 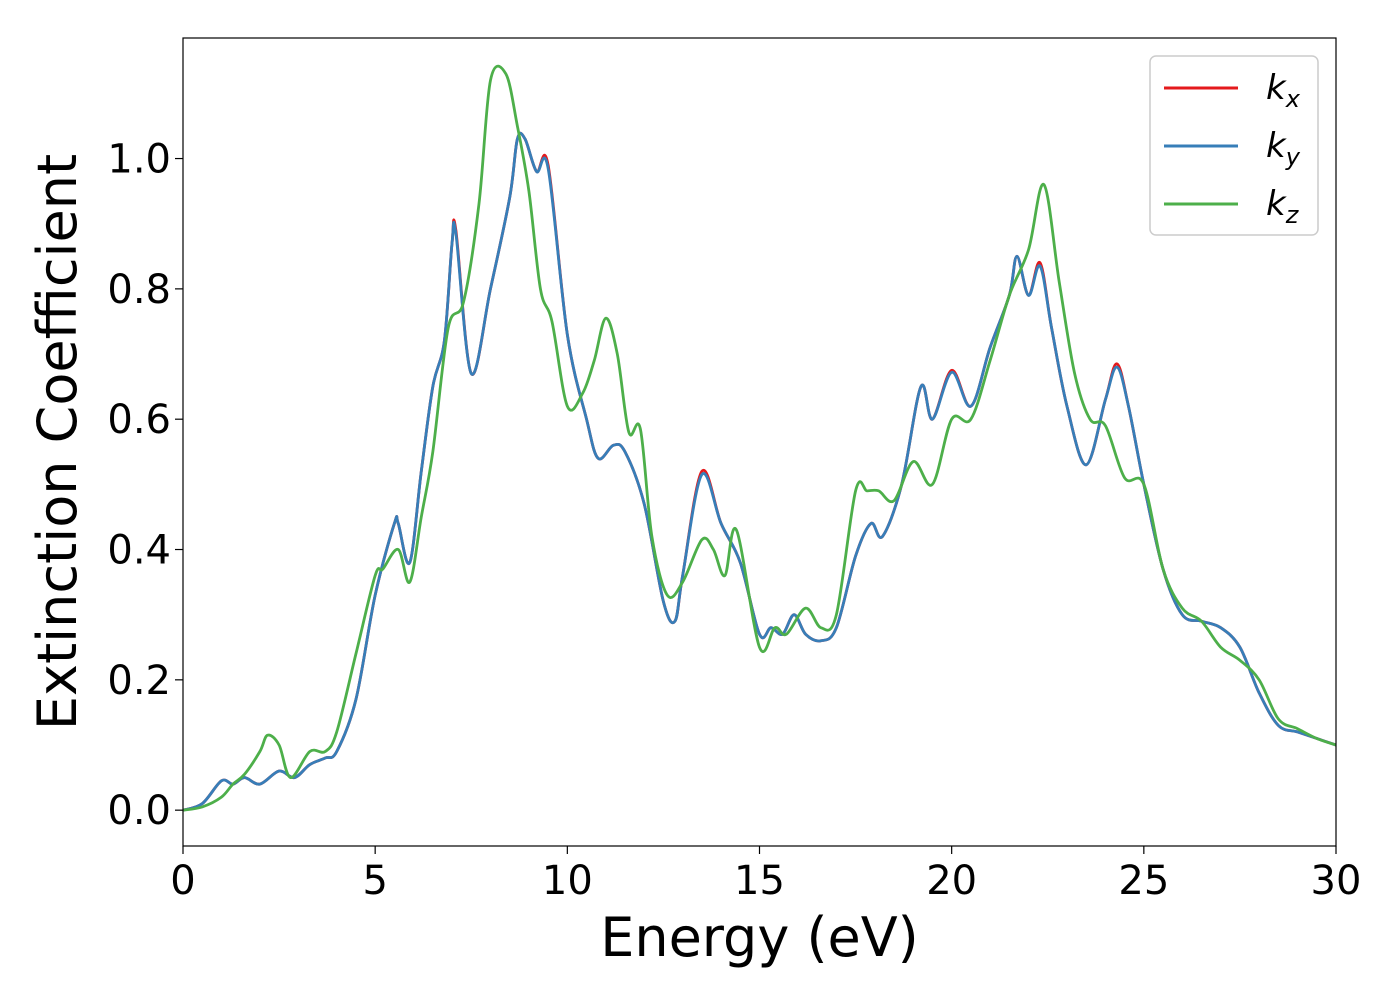 I want to click on y-axis-title: Extinction Coefficient, so click(x=57, y=442).